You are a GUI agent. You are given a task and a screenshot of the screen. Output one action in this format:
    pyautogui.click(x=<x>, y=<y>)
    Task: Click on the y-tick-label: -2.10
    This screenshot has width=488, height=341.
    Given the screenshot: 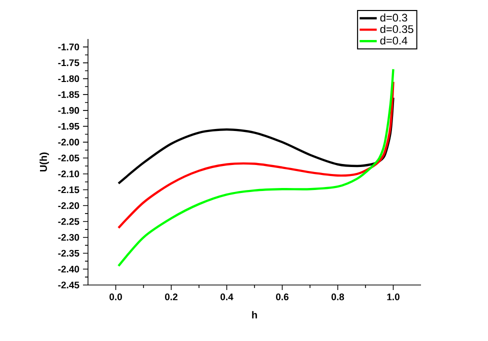 What is the action you would take?
    pyautogui.click(x=69, y=174)
    